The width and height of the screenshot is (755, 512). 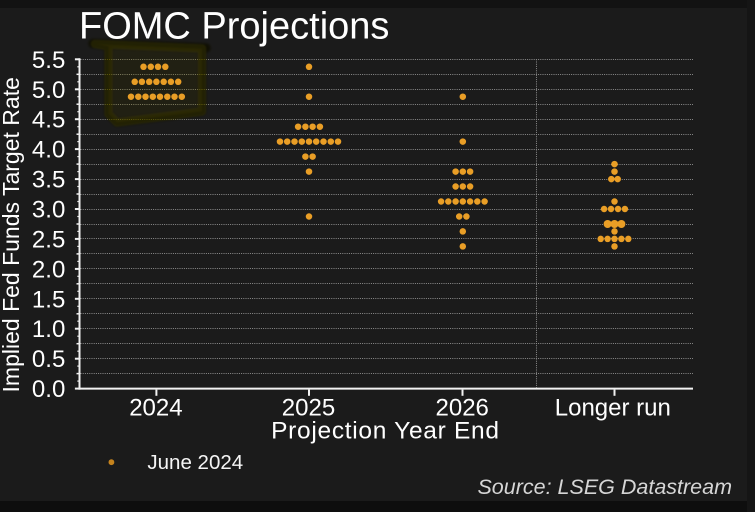 What do you see at coordinates (234, 26) in the screenshot?
I see `svg-text: FOMC Projections` at bounding box center [234, 26].